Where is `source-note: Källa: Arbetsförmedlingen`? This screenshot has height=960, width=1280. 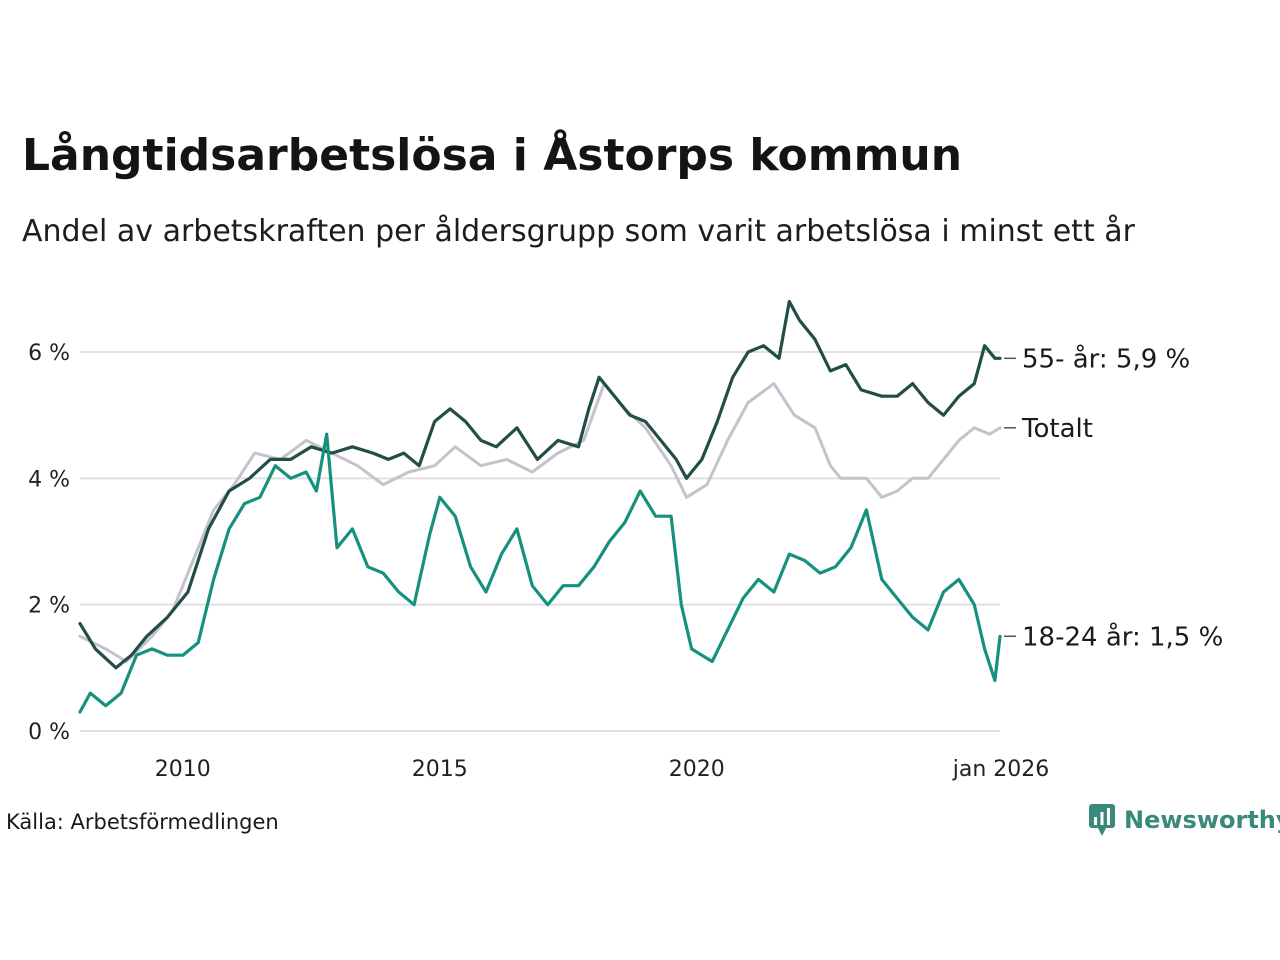
source-note: Källa: Arbetsförmedlingen is located at coordinates (142, 822).